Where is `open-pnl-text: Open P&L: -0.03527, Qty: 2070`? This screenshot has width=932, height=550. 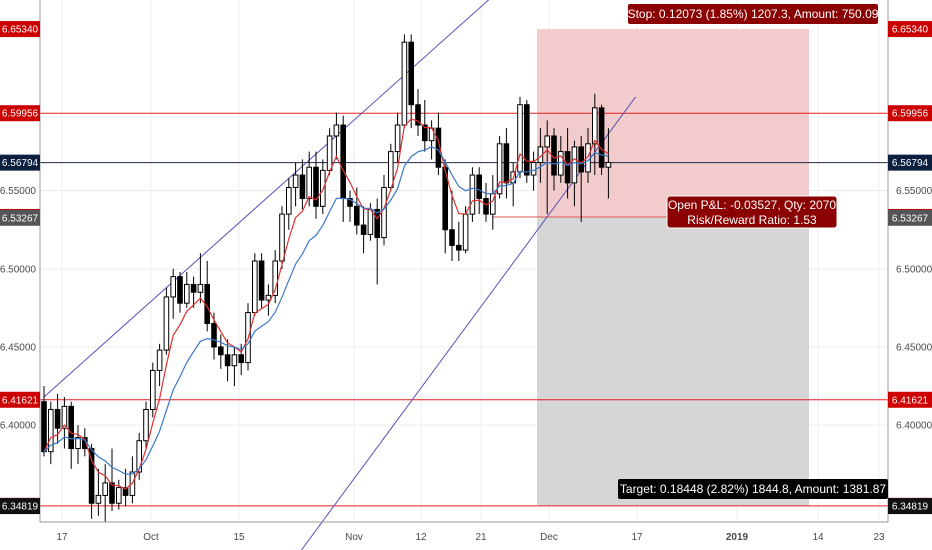 open-pnl-text: Open P&L: -0.03527, Qty: 2070 is located at coordinates (752, 205).